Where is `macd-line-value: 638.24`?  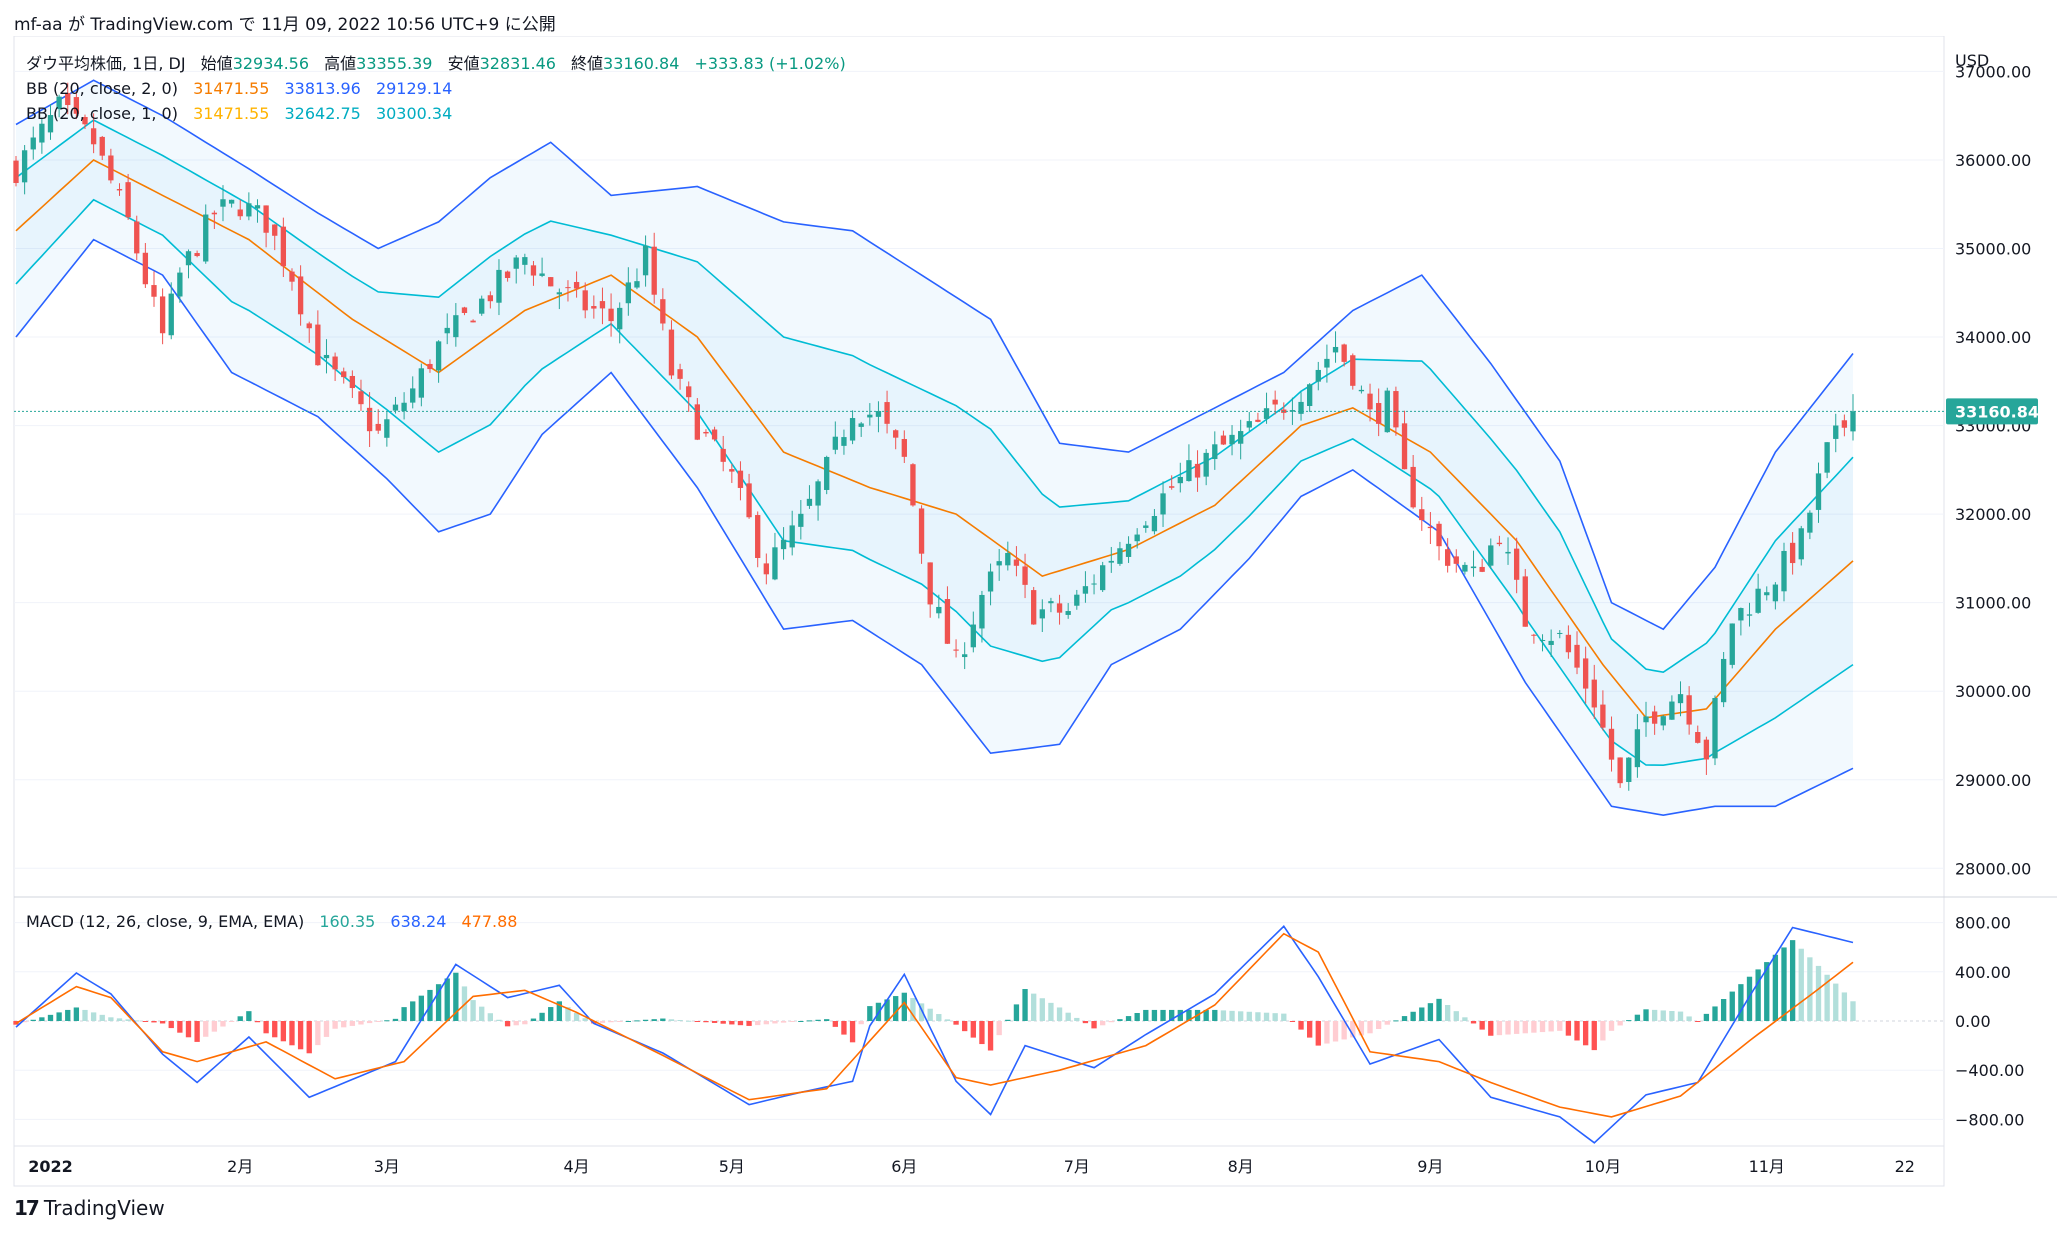
macd-line-value: 638.24 is located at coordinates (418, 921).